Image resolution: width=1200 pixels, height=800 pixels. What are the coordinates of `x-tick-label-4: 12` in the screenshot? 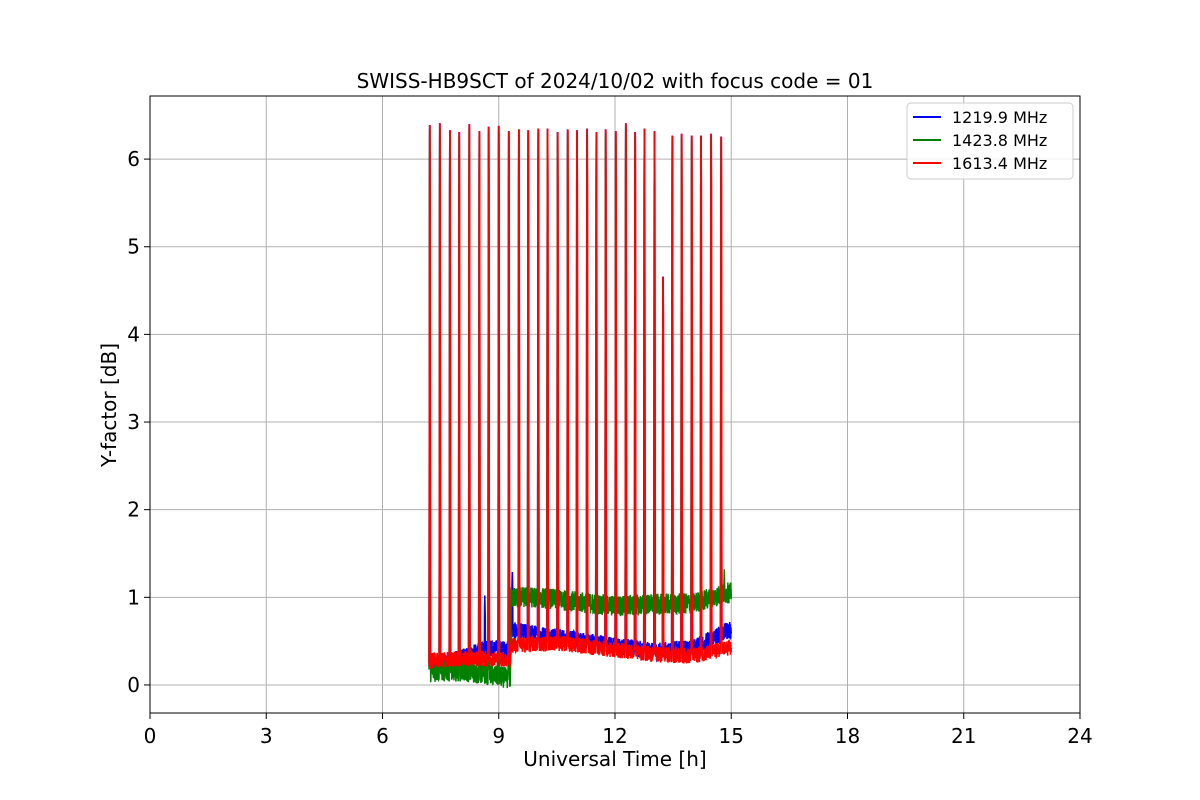 It's located at (614, 736).